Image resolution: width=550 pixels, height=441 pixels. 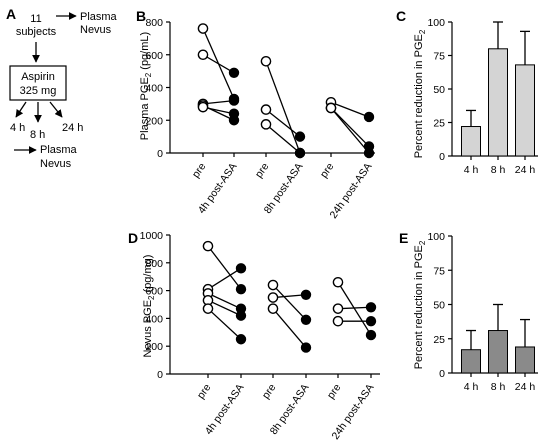 What do you see at coordinates (141, 16) in the screenshot?
I see `panel-b-letter: B` at bounding box center [141, 16].